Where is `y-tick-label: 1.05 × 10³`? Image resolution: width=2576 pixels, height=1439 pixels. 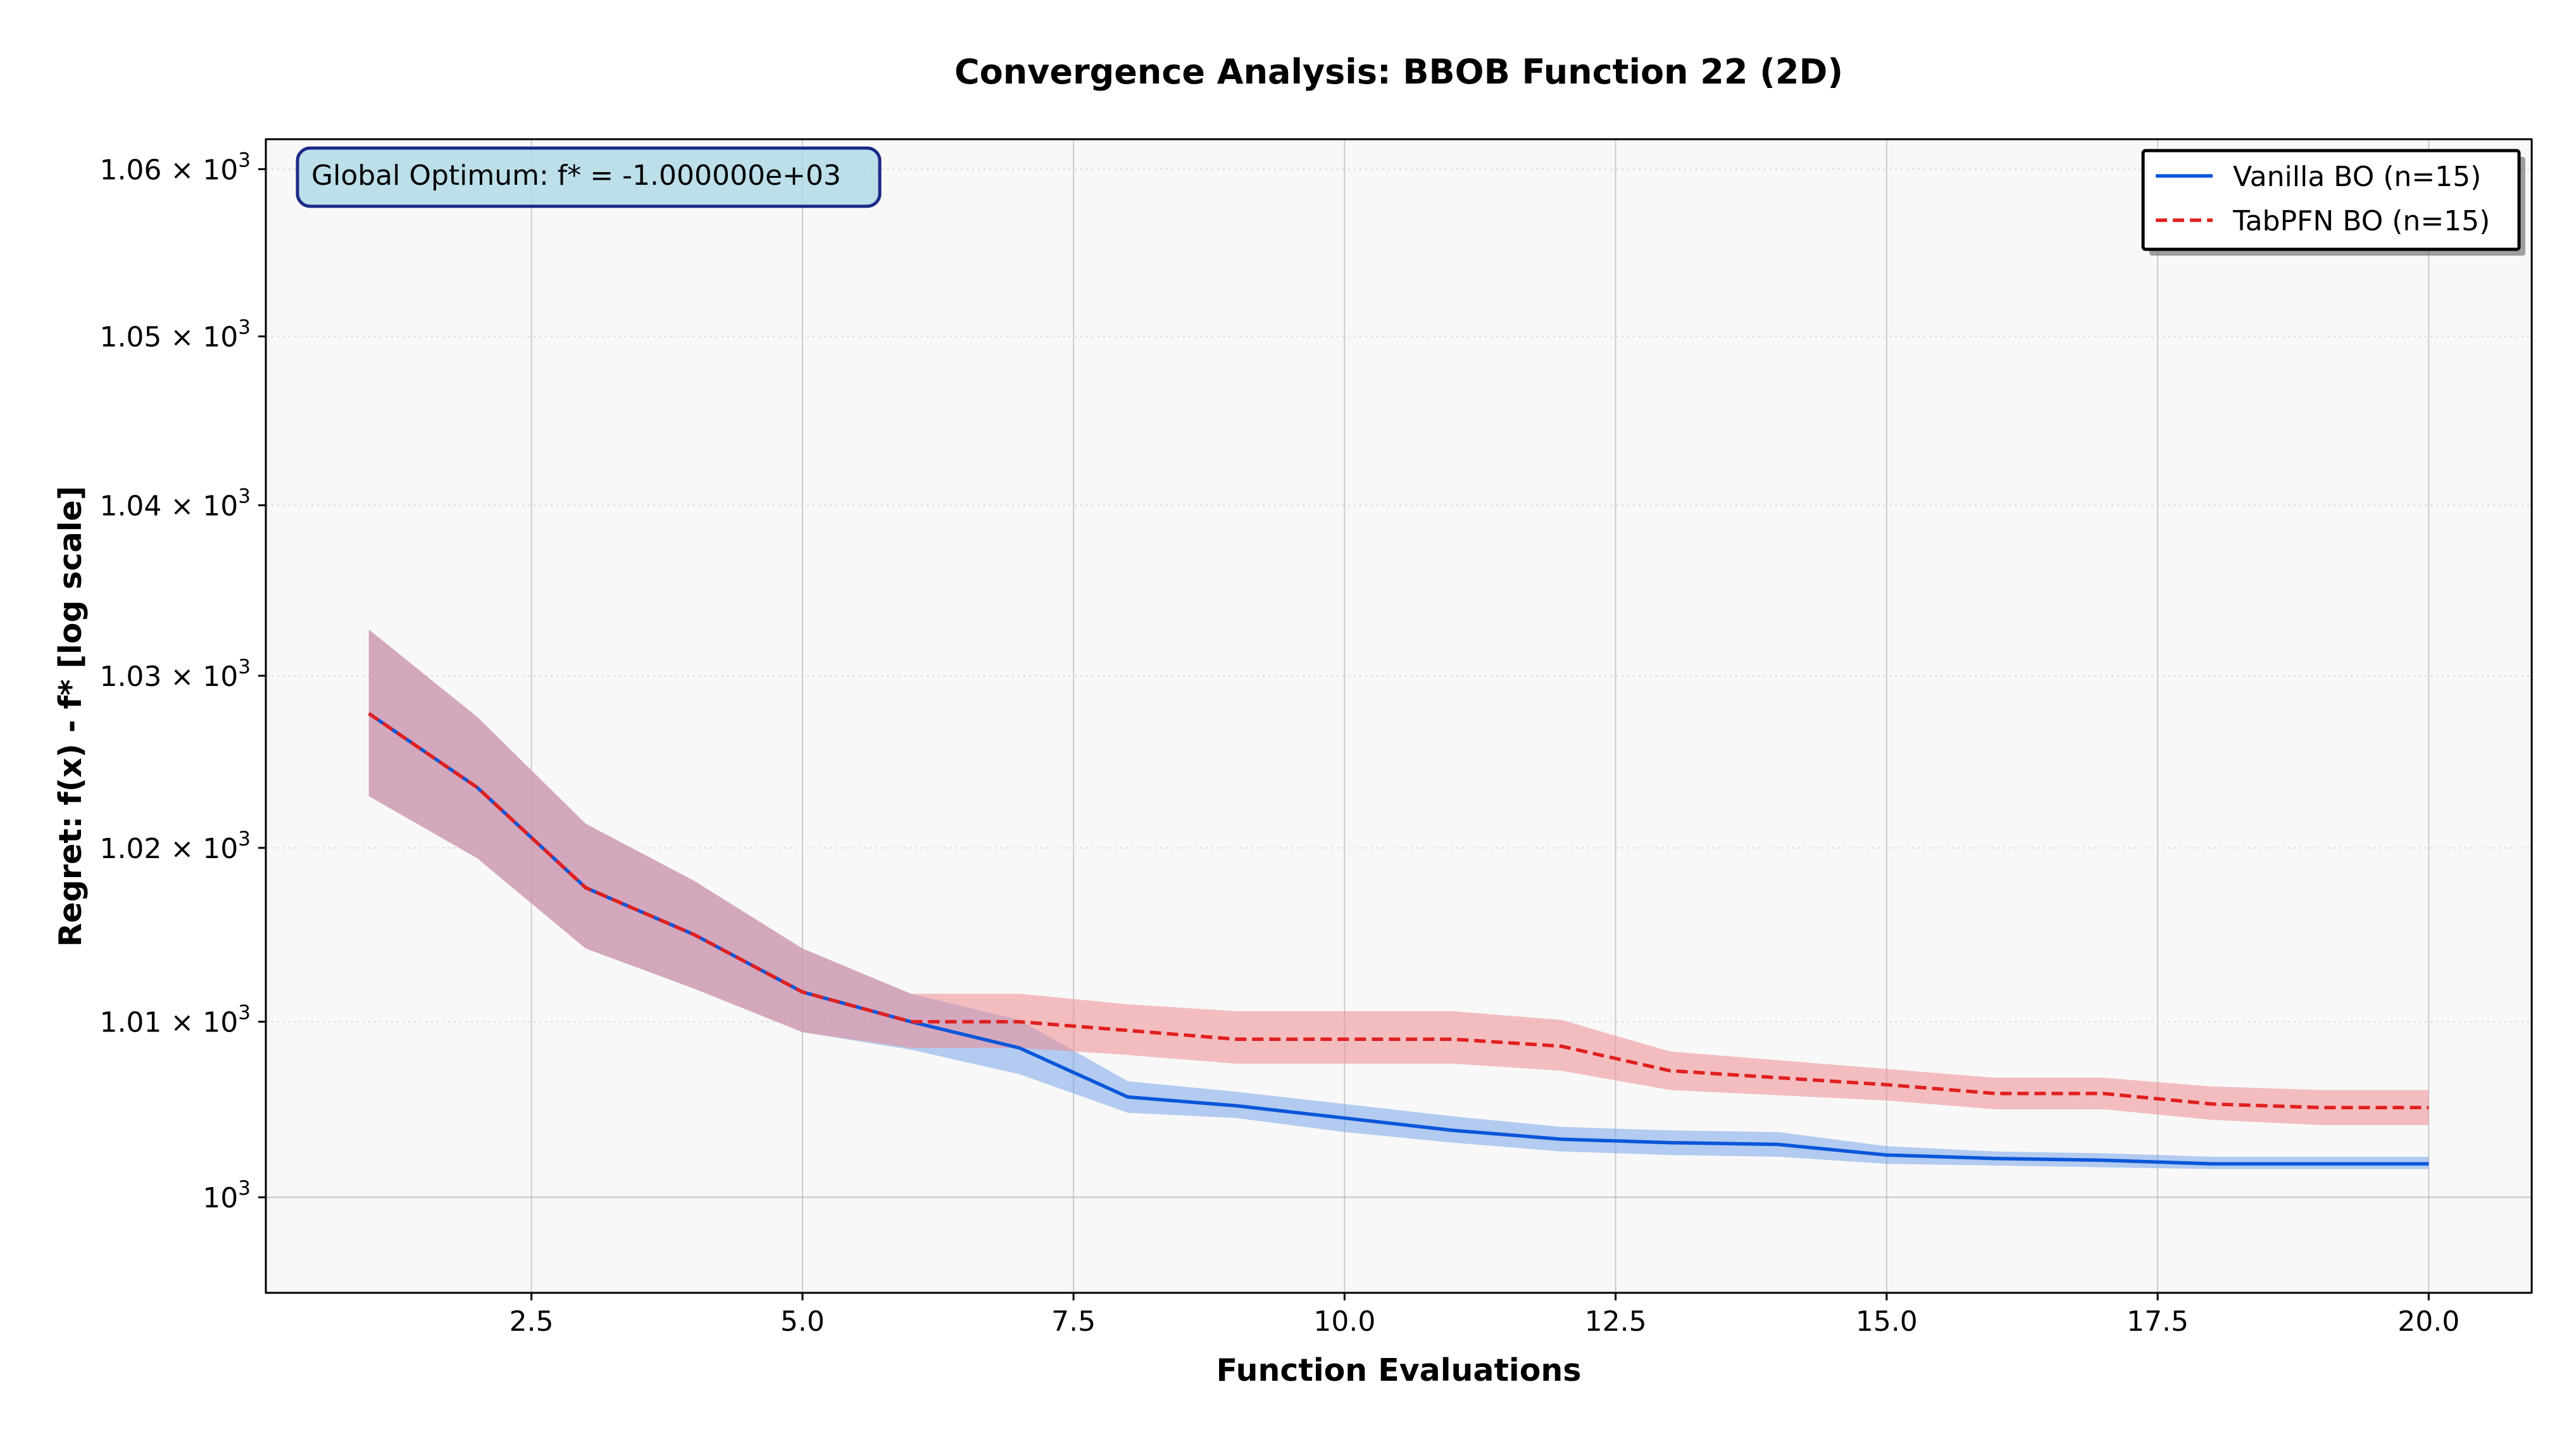 y-tick-label: 1.05 × 10³ is located at coordinates (175, 335).